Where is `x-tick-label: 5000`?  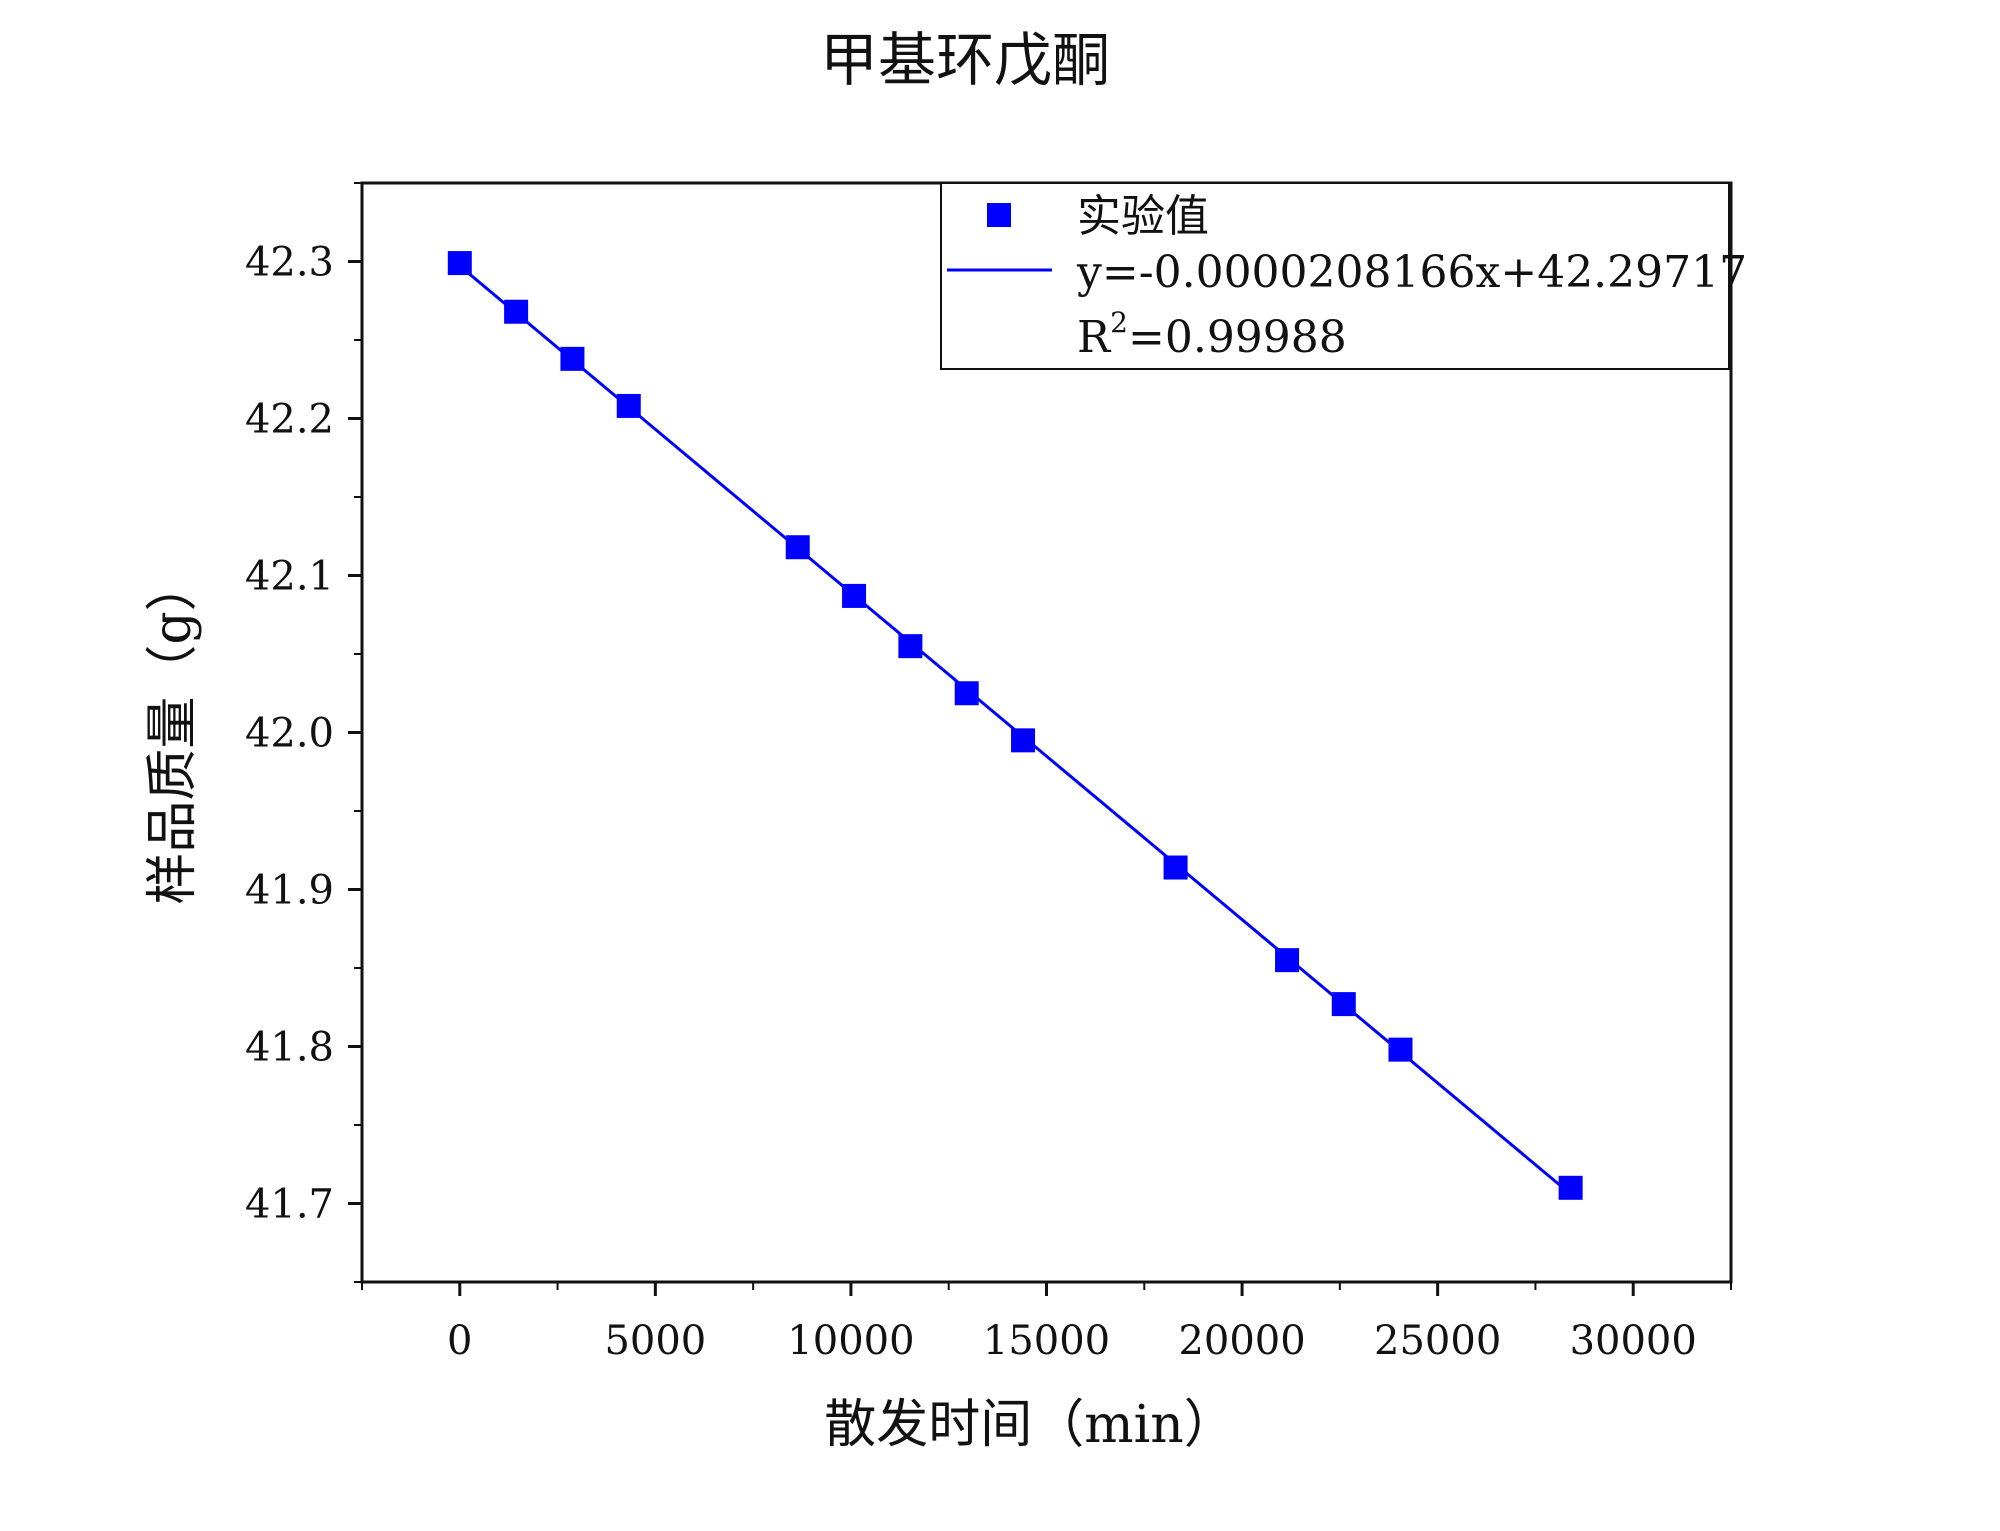
x-tick-label: 5000 is located at coordinates (655, 1341).